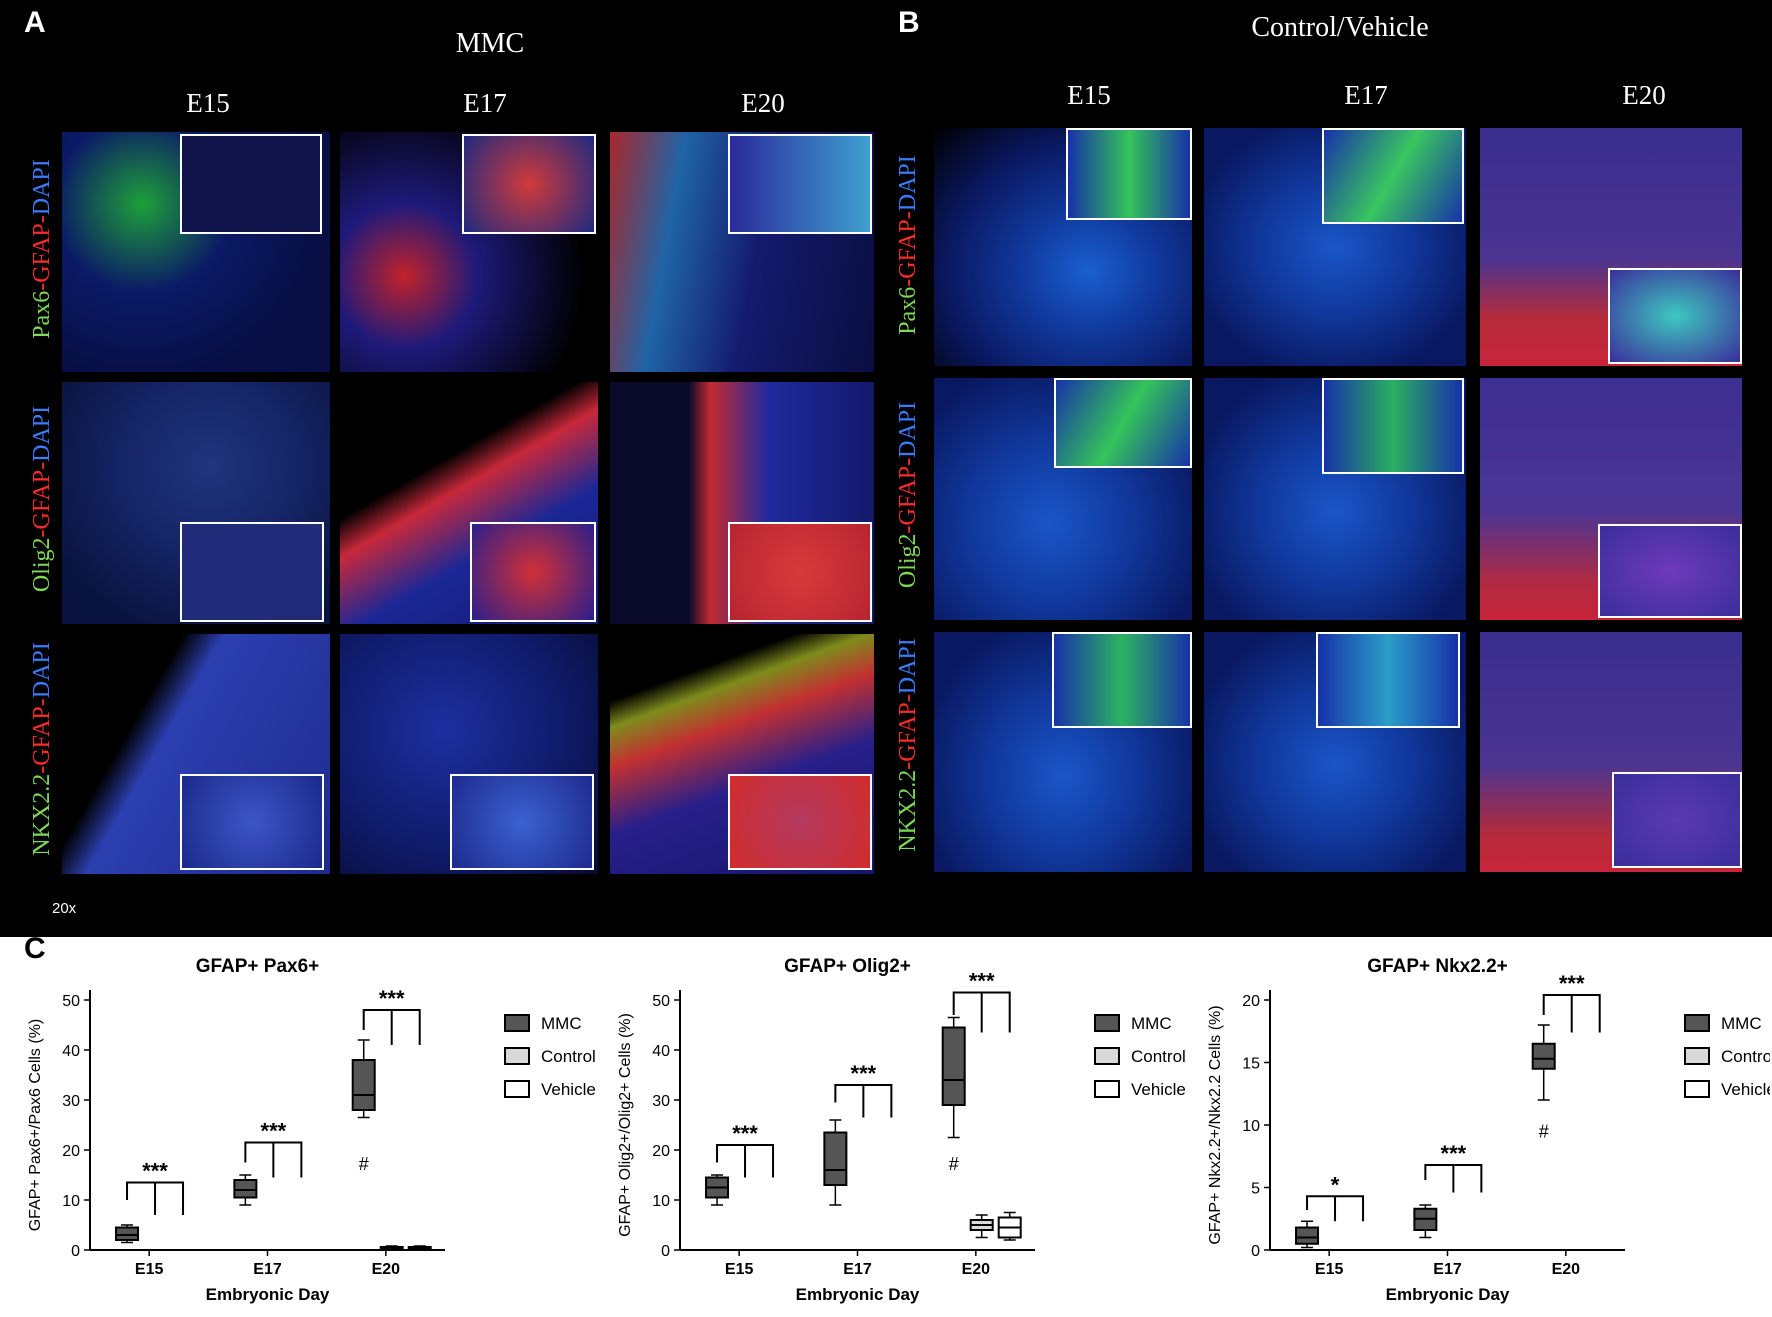 The width and height of the screenshot is (1772, 1317). I want to click on chart-title: GFAP+ Pax6+, so click(258, 966).